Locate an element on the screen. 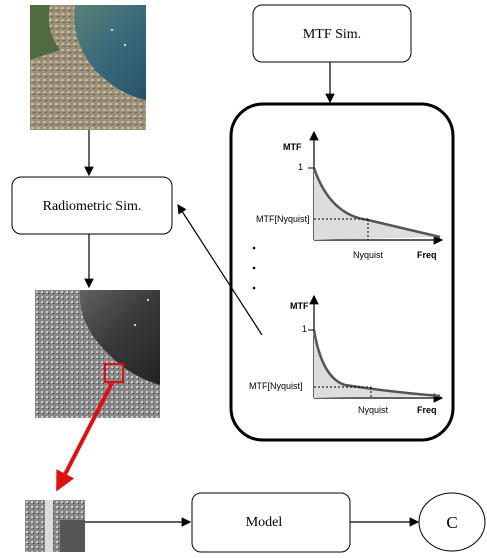  node-label: MTF Sim. is located at coordinates (332, 34).